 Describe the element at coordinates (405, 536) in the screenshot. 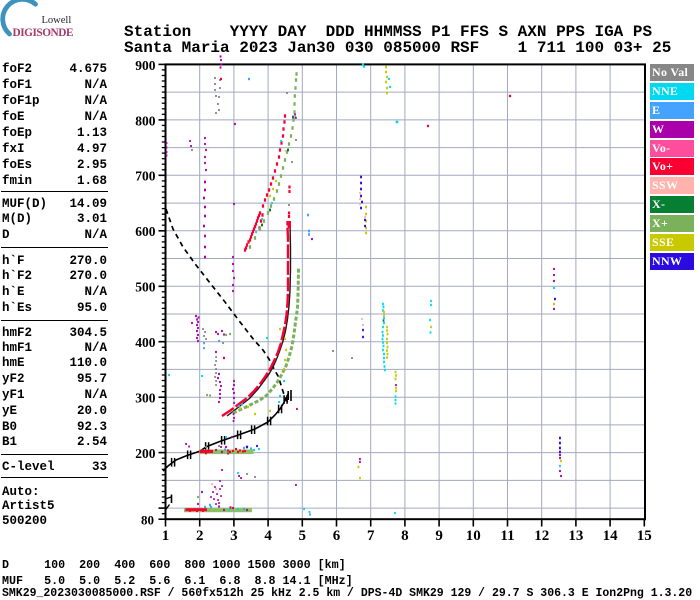

I see `svg-text: 8` at that location.